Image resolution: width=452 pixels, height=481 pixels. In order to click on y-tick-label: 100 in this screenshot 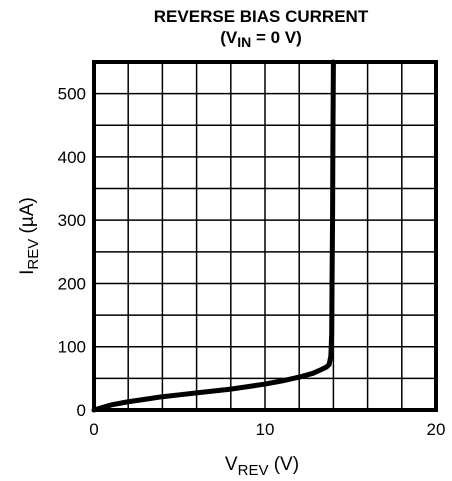, I will do `click(72, 347)`.